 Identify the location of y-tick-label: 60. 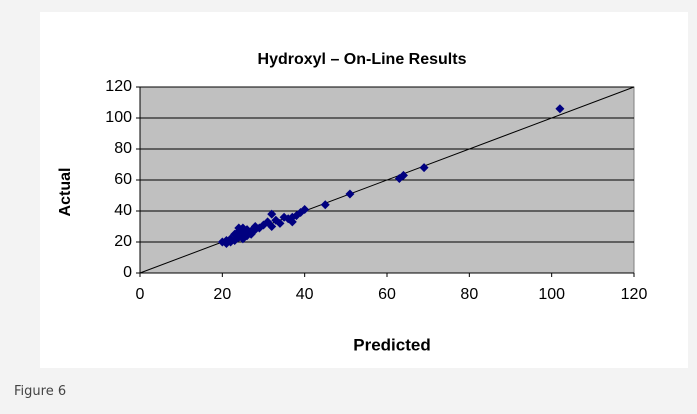
(123, 179).